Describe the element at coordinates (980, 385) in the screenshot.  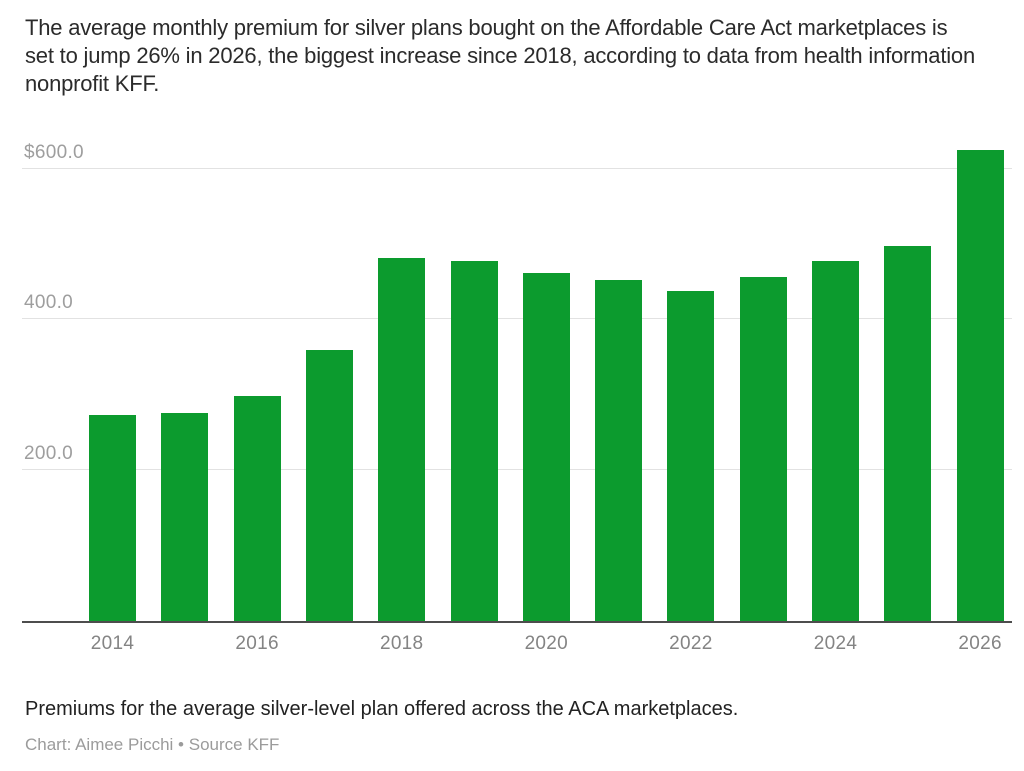
I see `bar-2026` at that location.